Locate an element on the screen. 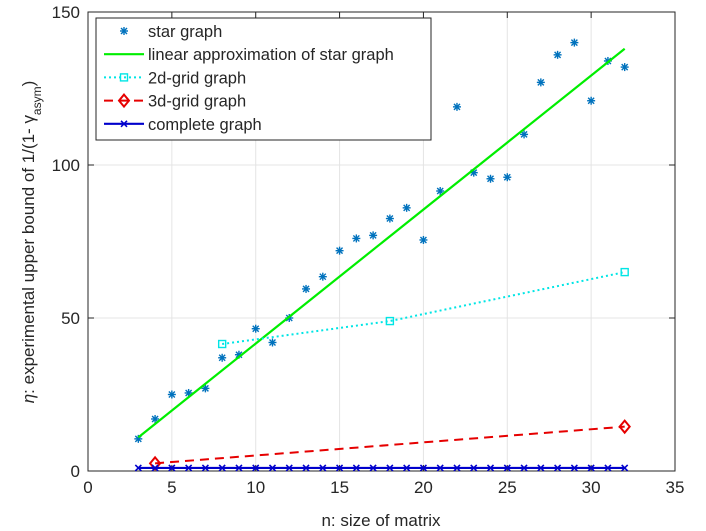  x-tick-label: 35 is located at coordinates (675, 487).